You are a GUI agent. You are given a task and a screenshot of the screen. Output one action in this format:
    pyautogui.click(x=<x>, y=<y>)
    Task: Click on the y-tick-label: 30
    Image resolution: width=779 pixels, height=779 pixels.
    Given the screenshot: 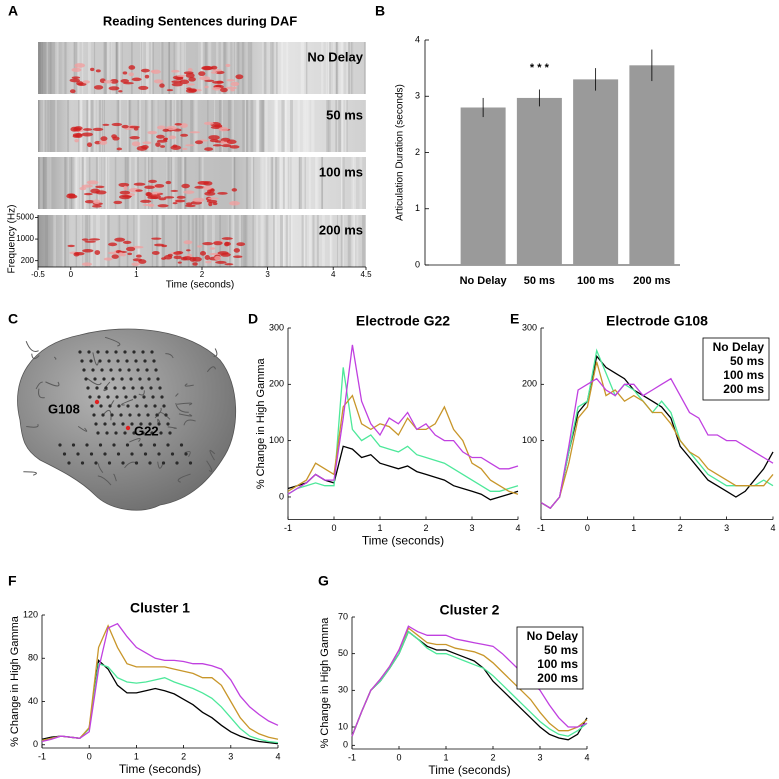 What is the action you would take?
    pyautogui.click(x=343, y=690)
    